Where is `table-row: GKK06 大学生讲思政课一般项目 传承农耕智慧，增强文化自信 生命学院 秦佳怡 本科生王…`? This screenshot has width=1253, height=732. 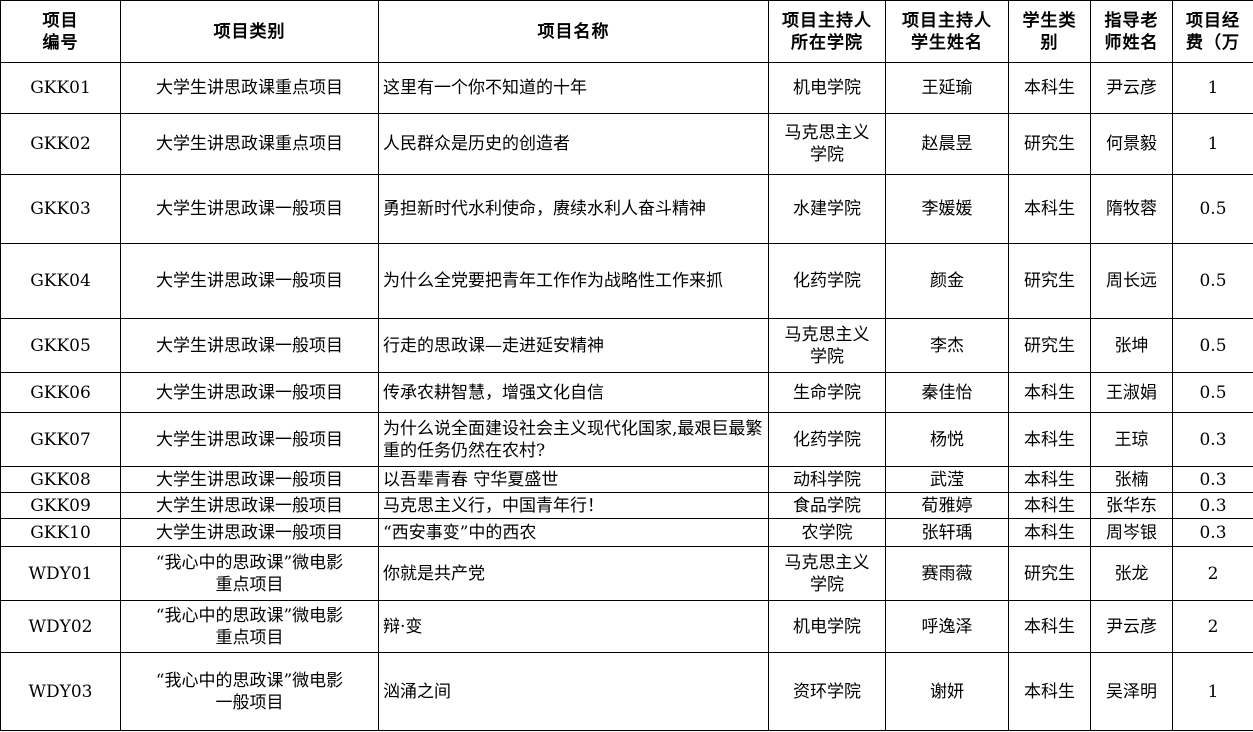
table-row: GKK06 大学生讲思政课一般项目 传承农耕智慧，增强文化自信 生命学院 秦佳怡 本科生王… is located at coordinates (626, 392).